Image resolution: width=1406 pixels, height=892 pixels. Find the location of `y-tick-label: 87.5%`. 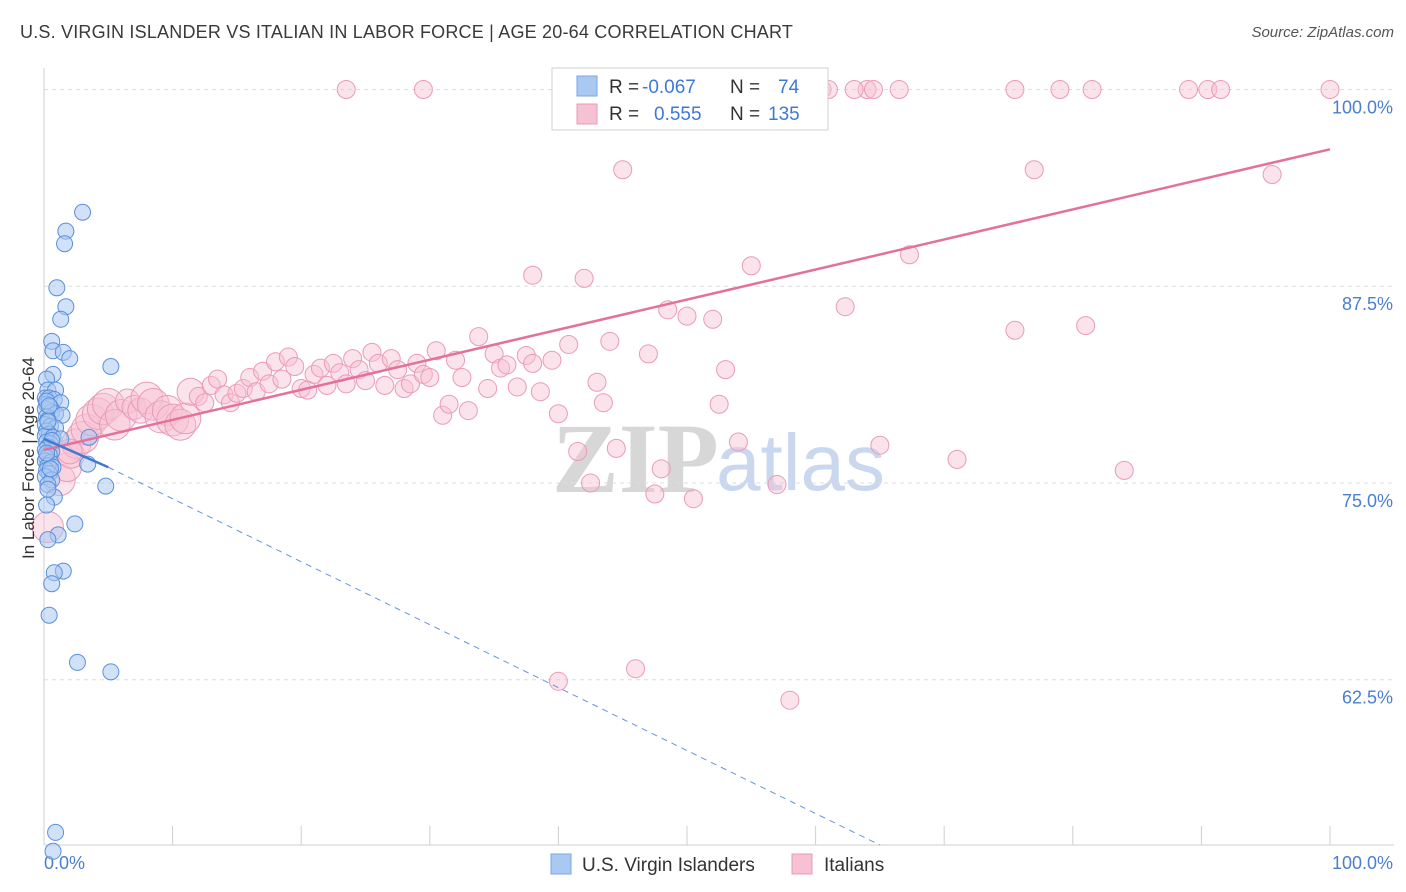

y-tick-label: 87.5% is located at coordinates (1367, 304).